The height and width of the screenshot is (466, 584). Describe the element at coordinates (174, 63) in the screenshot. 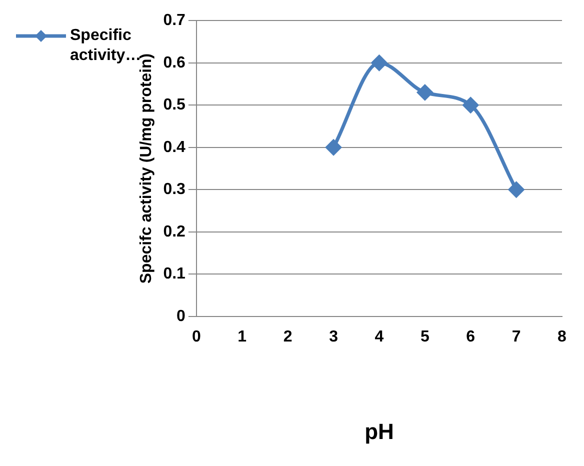

I see `y-tick-label: 0.6` at that location.